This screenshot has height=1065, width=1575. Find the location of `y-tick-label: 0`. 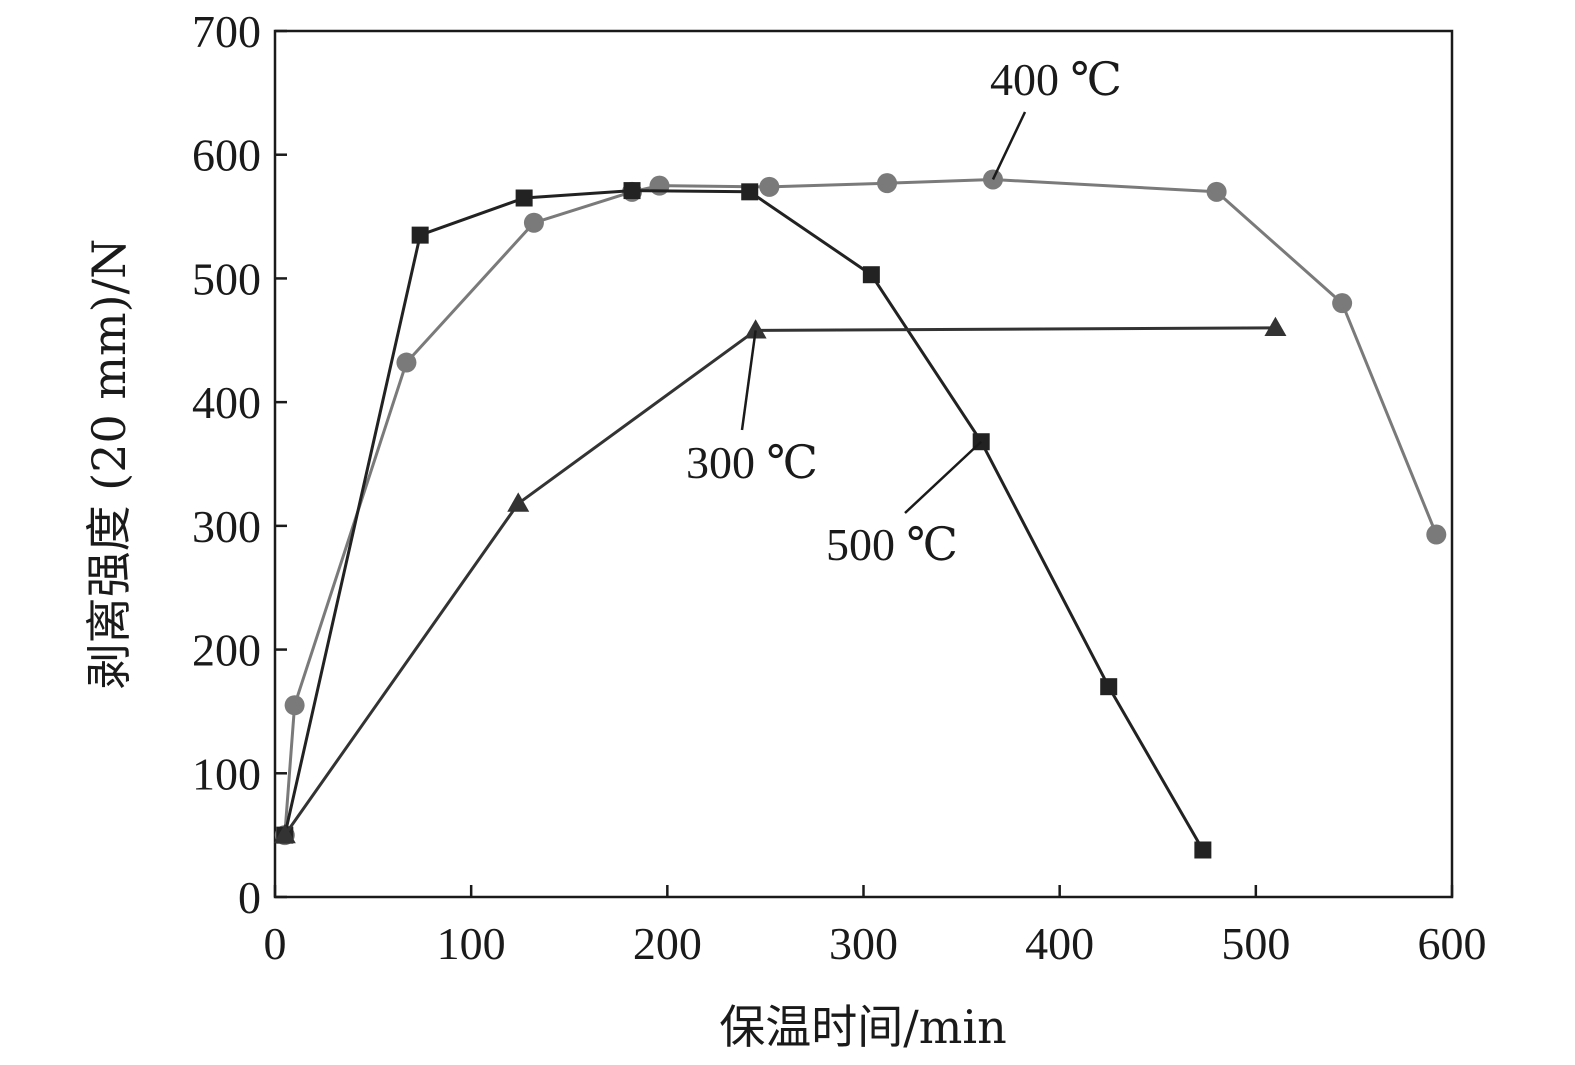

y-tick-label: 0 is located at coordinates (249, 897).